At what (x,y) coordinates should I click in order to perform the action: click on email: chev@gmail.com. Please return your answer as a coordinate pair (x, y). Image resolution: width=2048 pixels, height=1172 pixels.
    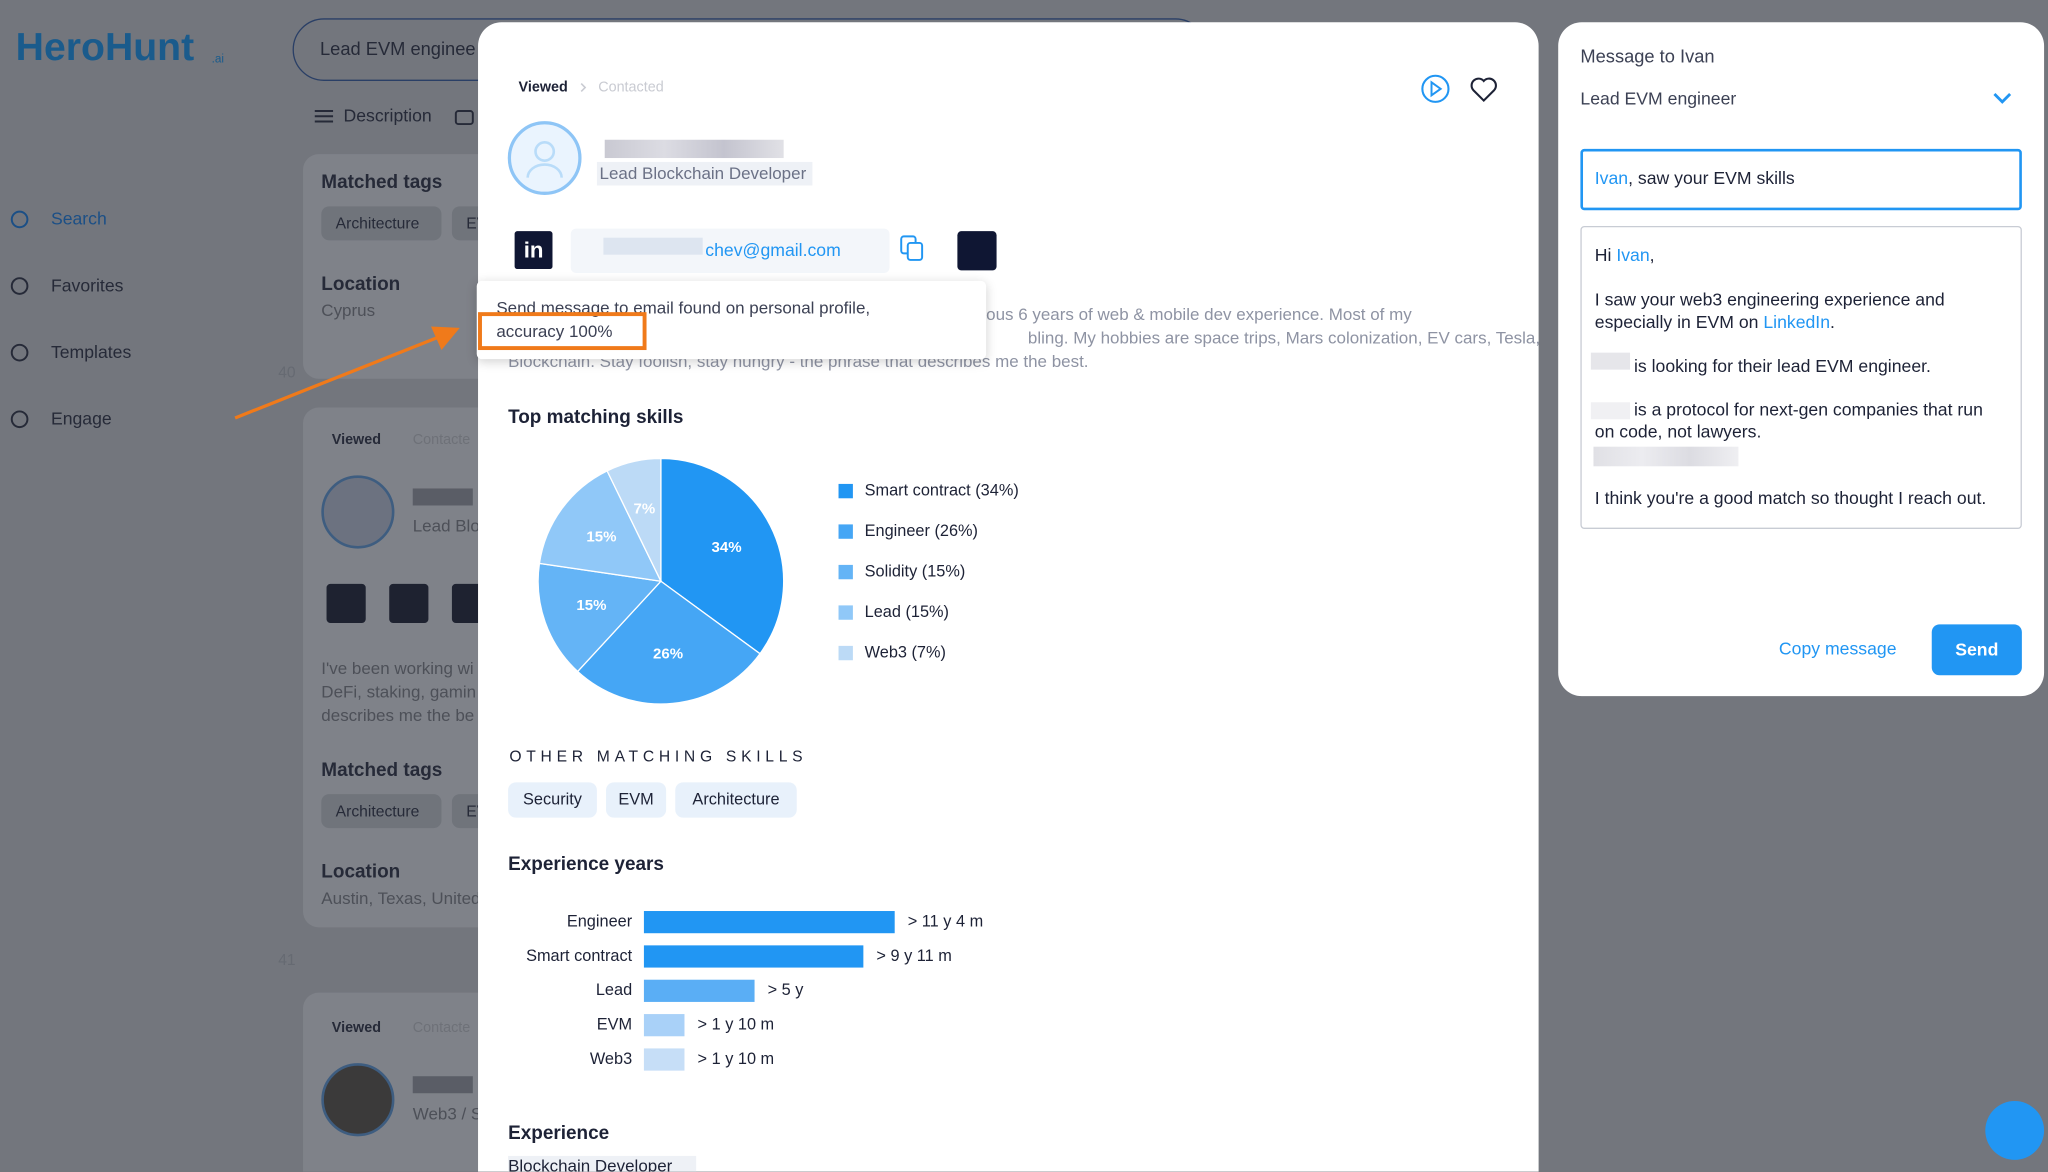
    Looking at the image, I should click on (773, 250).